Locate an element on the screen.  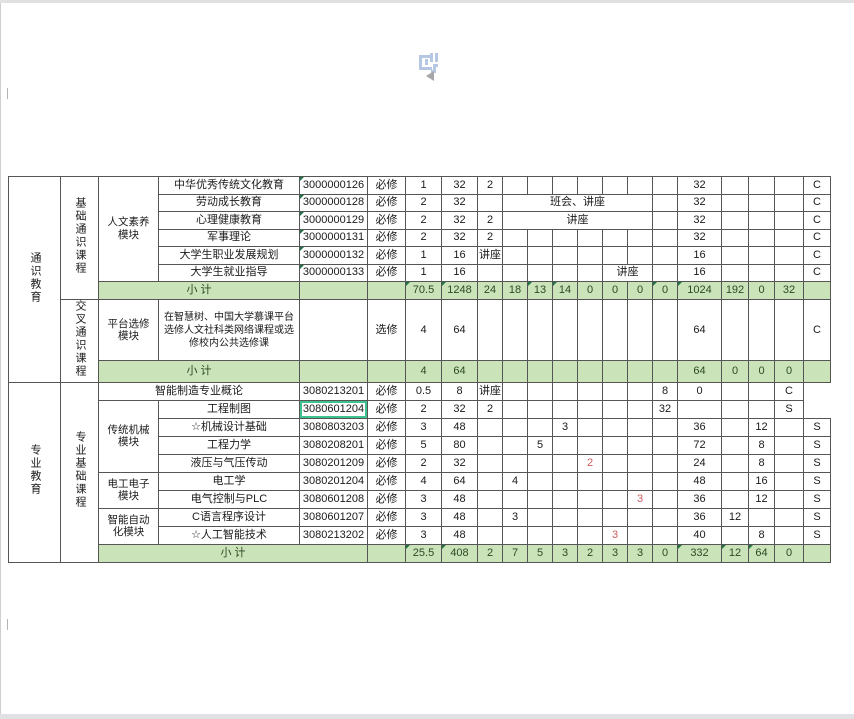
lab-hours-cell: 0 is located at coordinates (735, 371).